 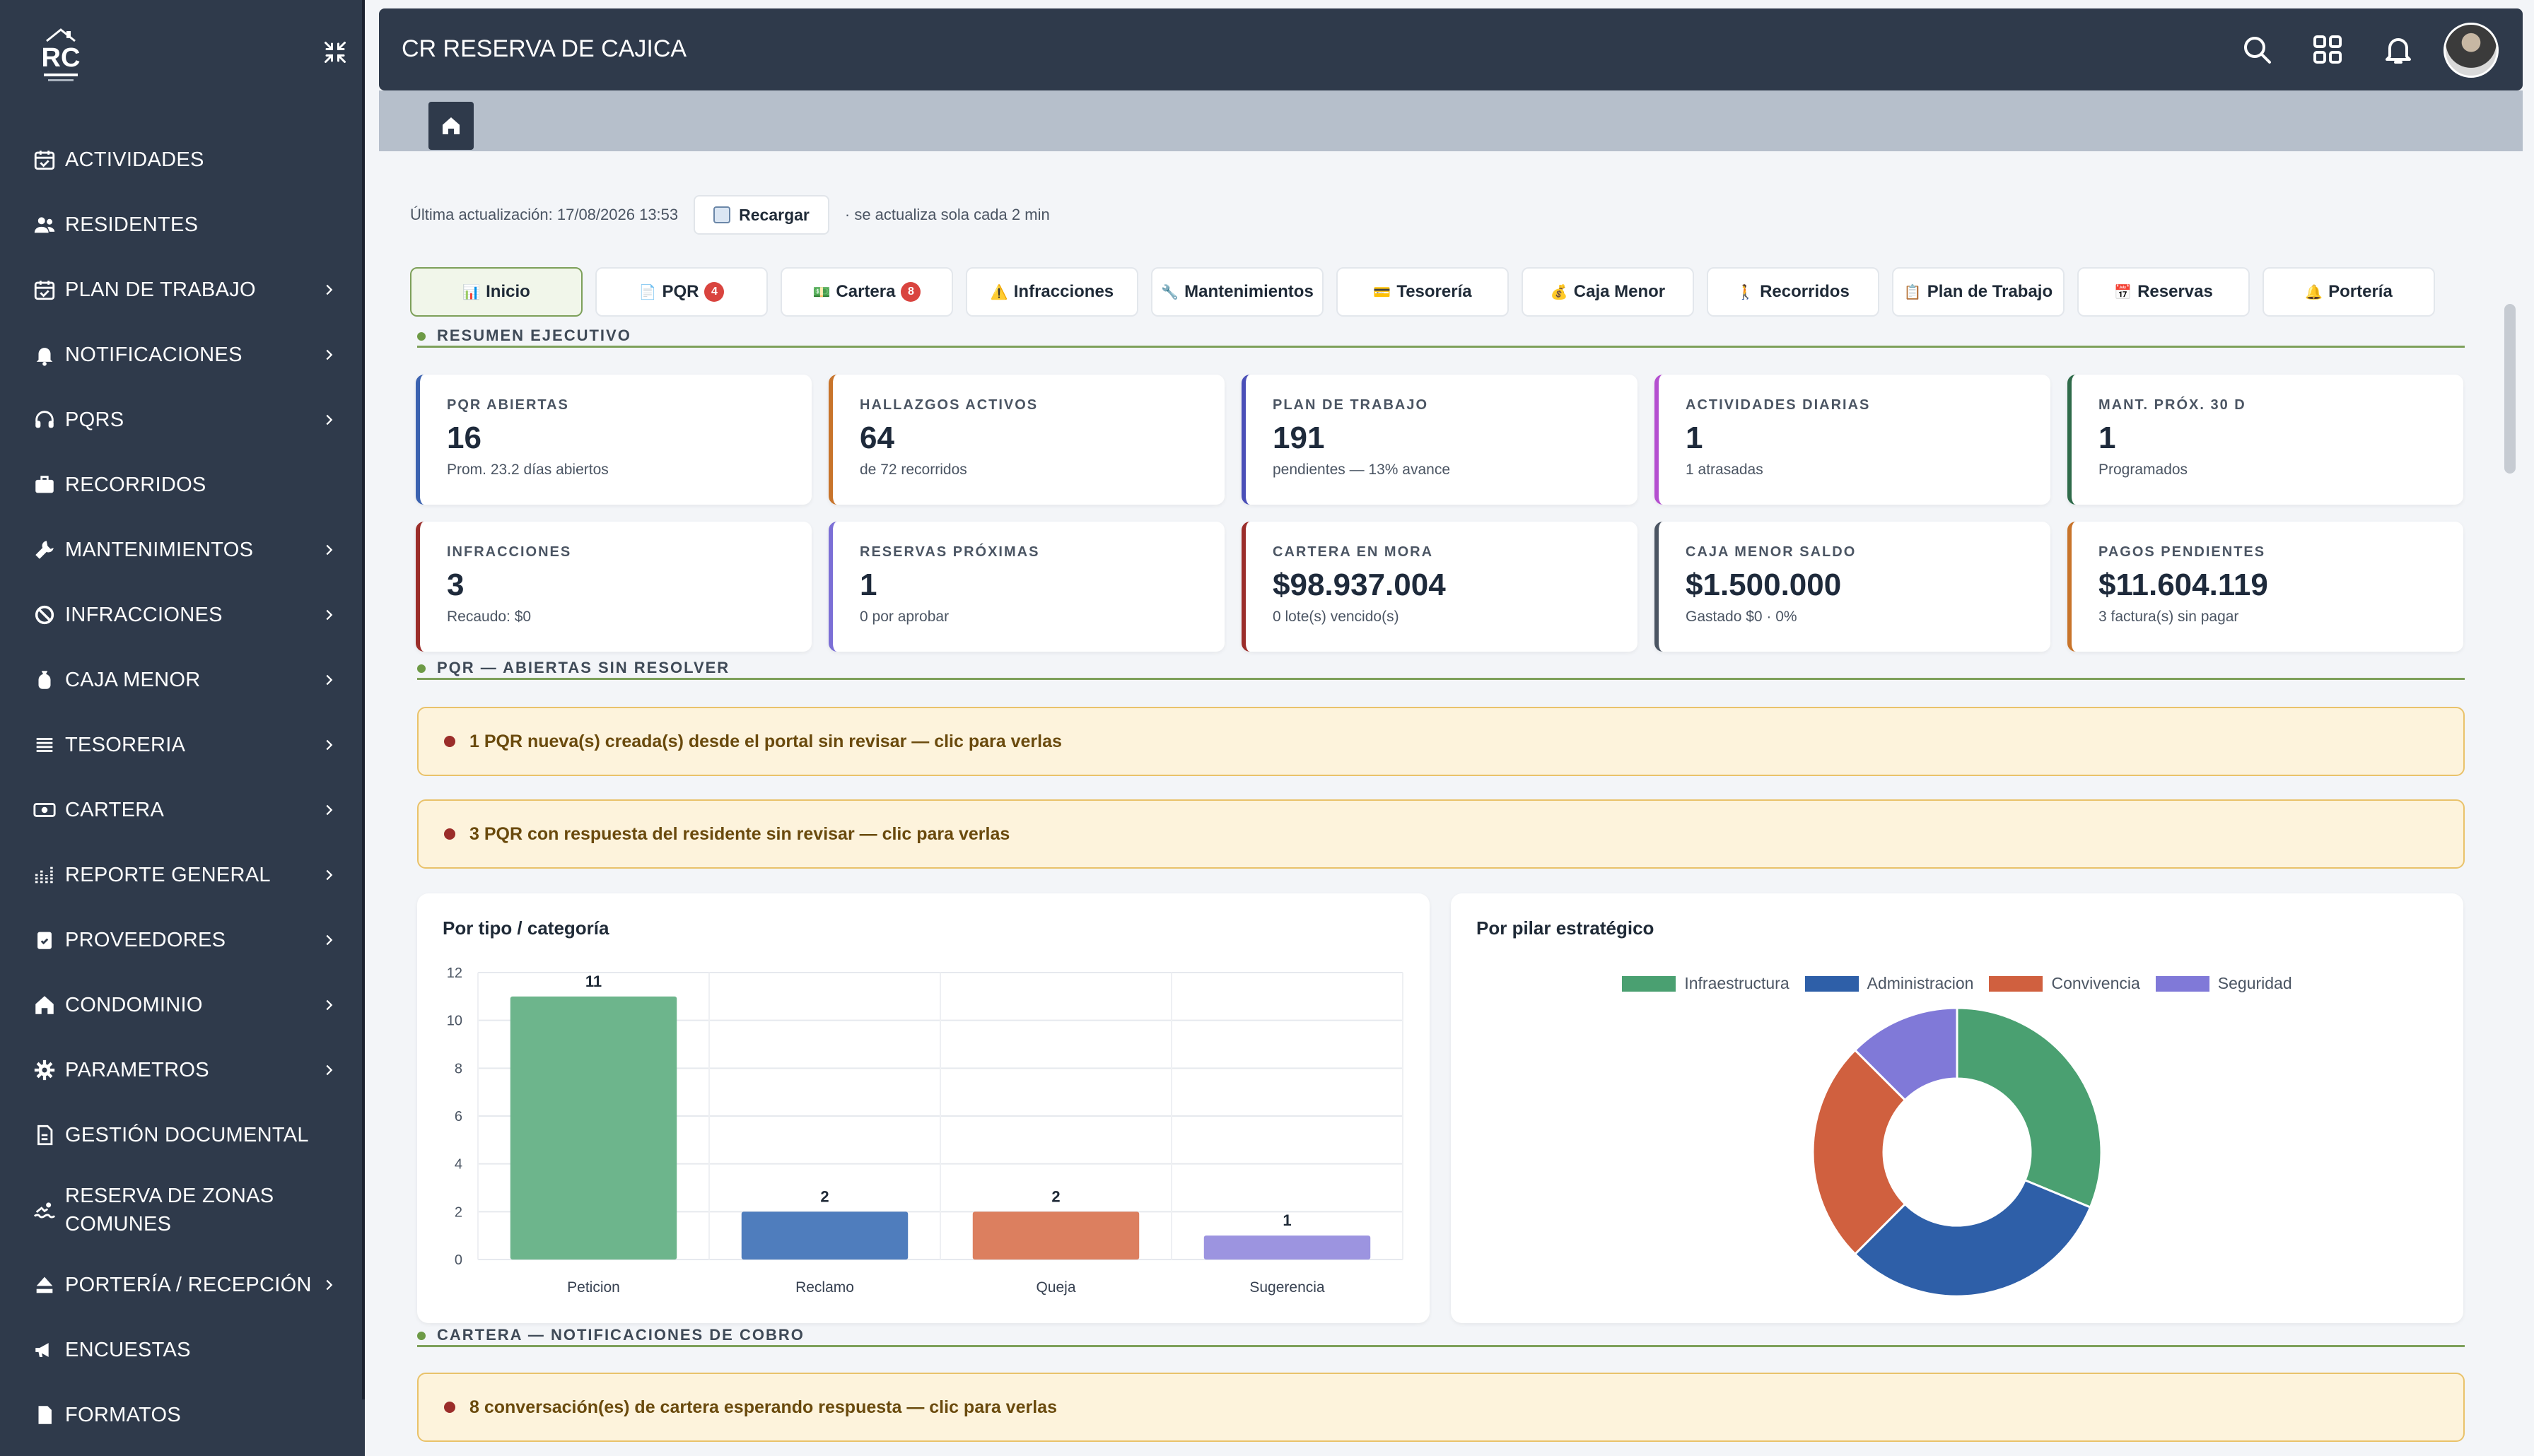 What do you see at coordinates (449, 834) in the screenshot?
I see `alert-dot` at bounding box center [449, 834].